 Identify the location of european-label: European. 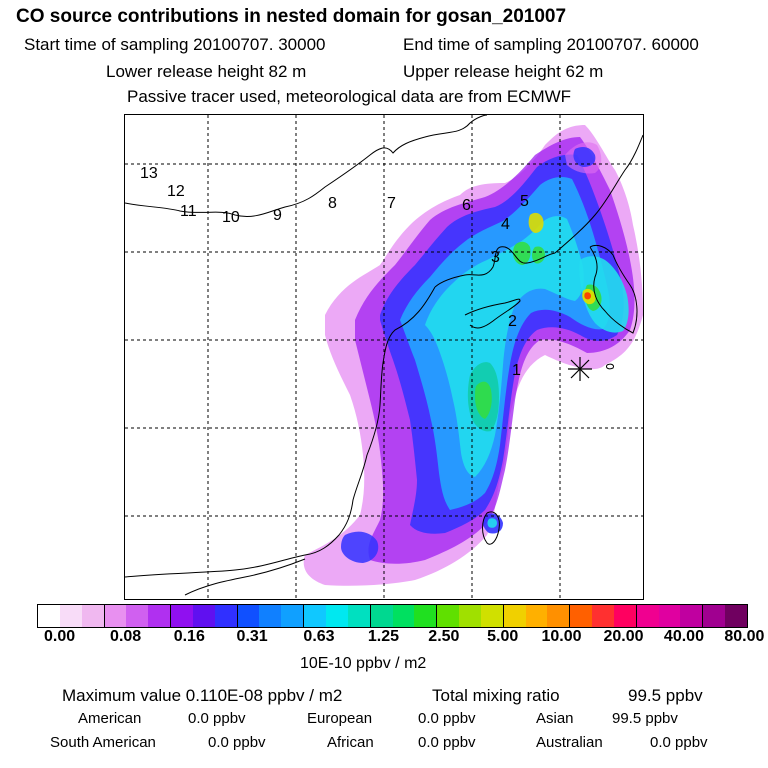
(340, 718).